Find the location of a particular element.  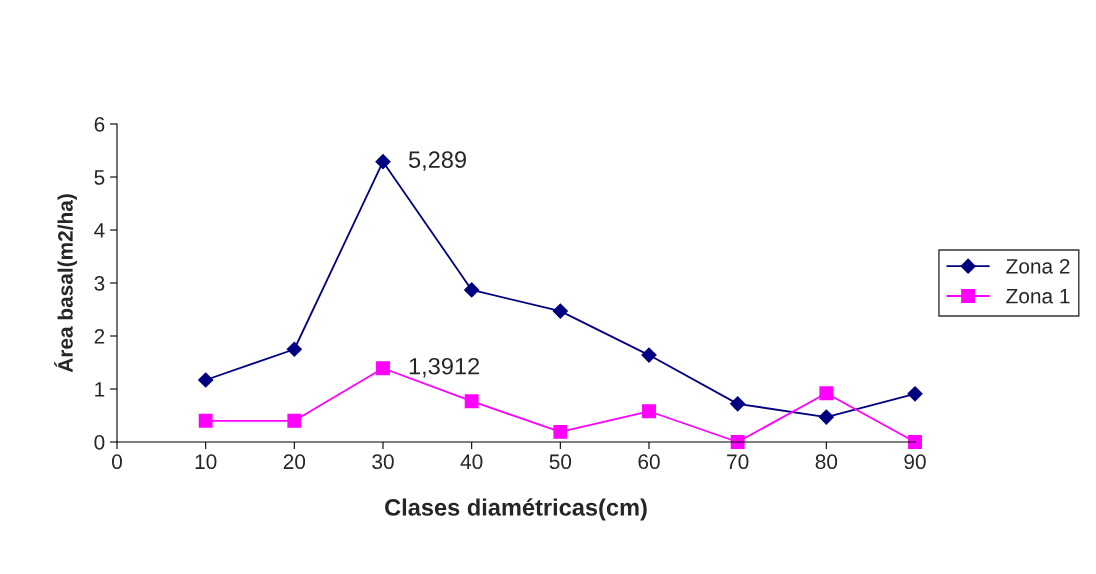

x-tick-label: 70 is located at coordinates (738, 462).